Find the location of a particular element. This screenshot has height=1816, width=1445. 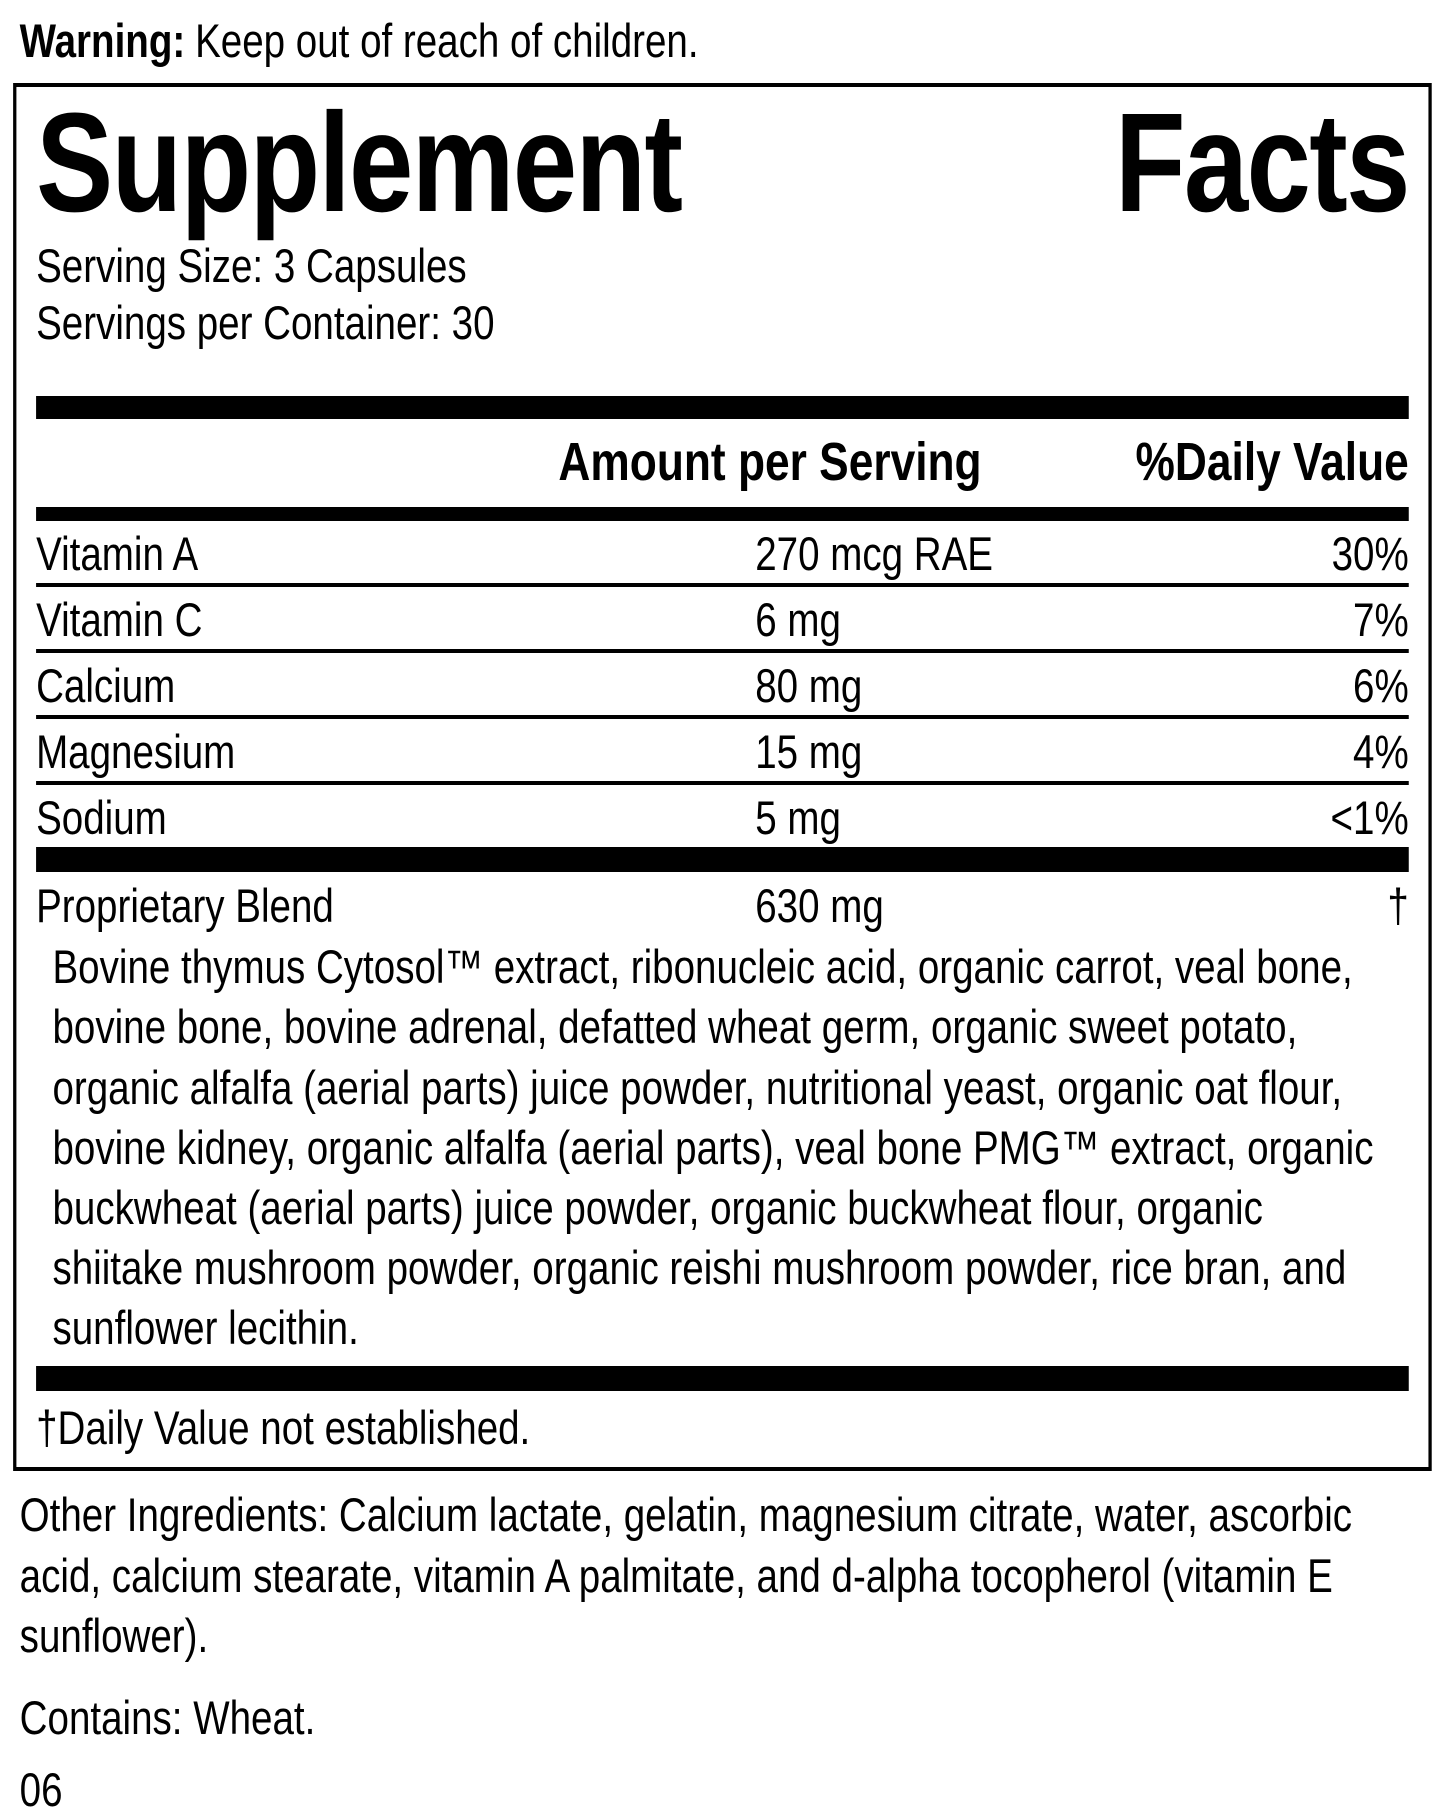

nutrient-row-magnesium: Magnesium 15 mg 4% is located at coordinates (722, 748).